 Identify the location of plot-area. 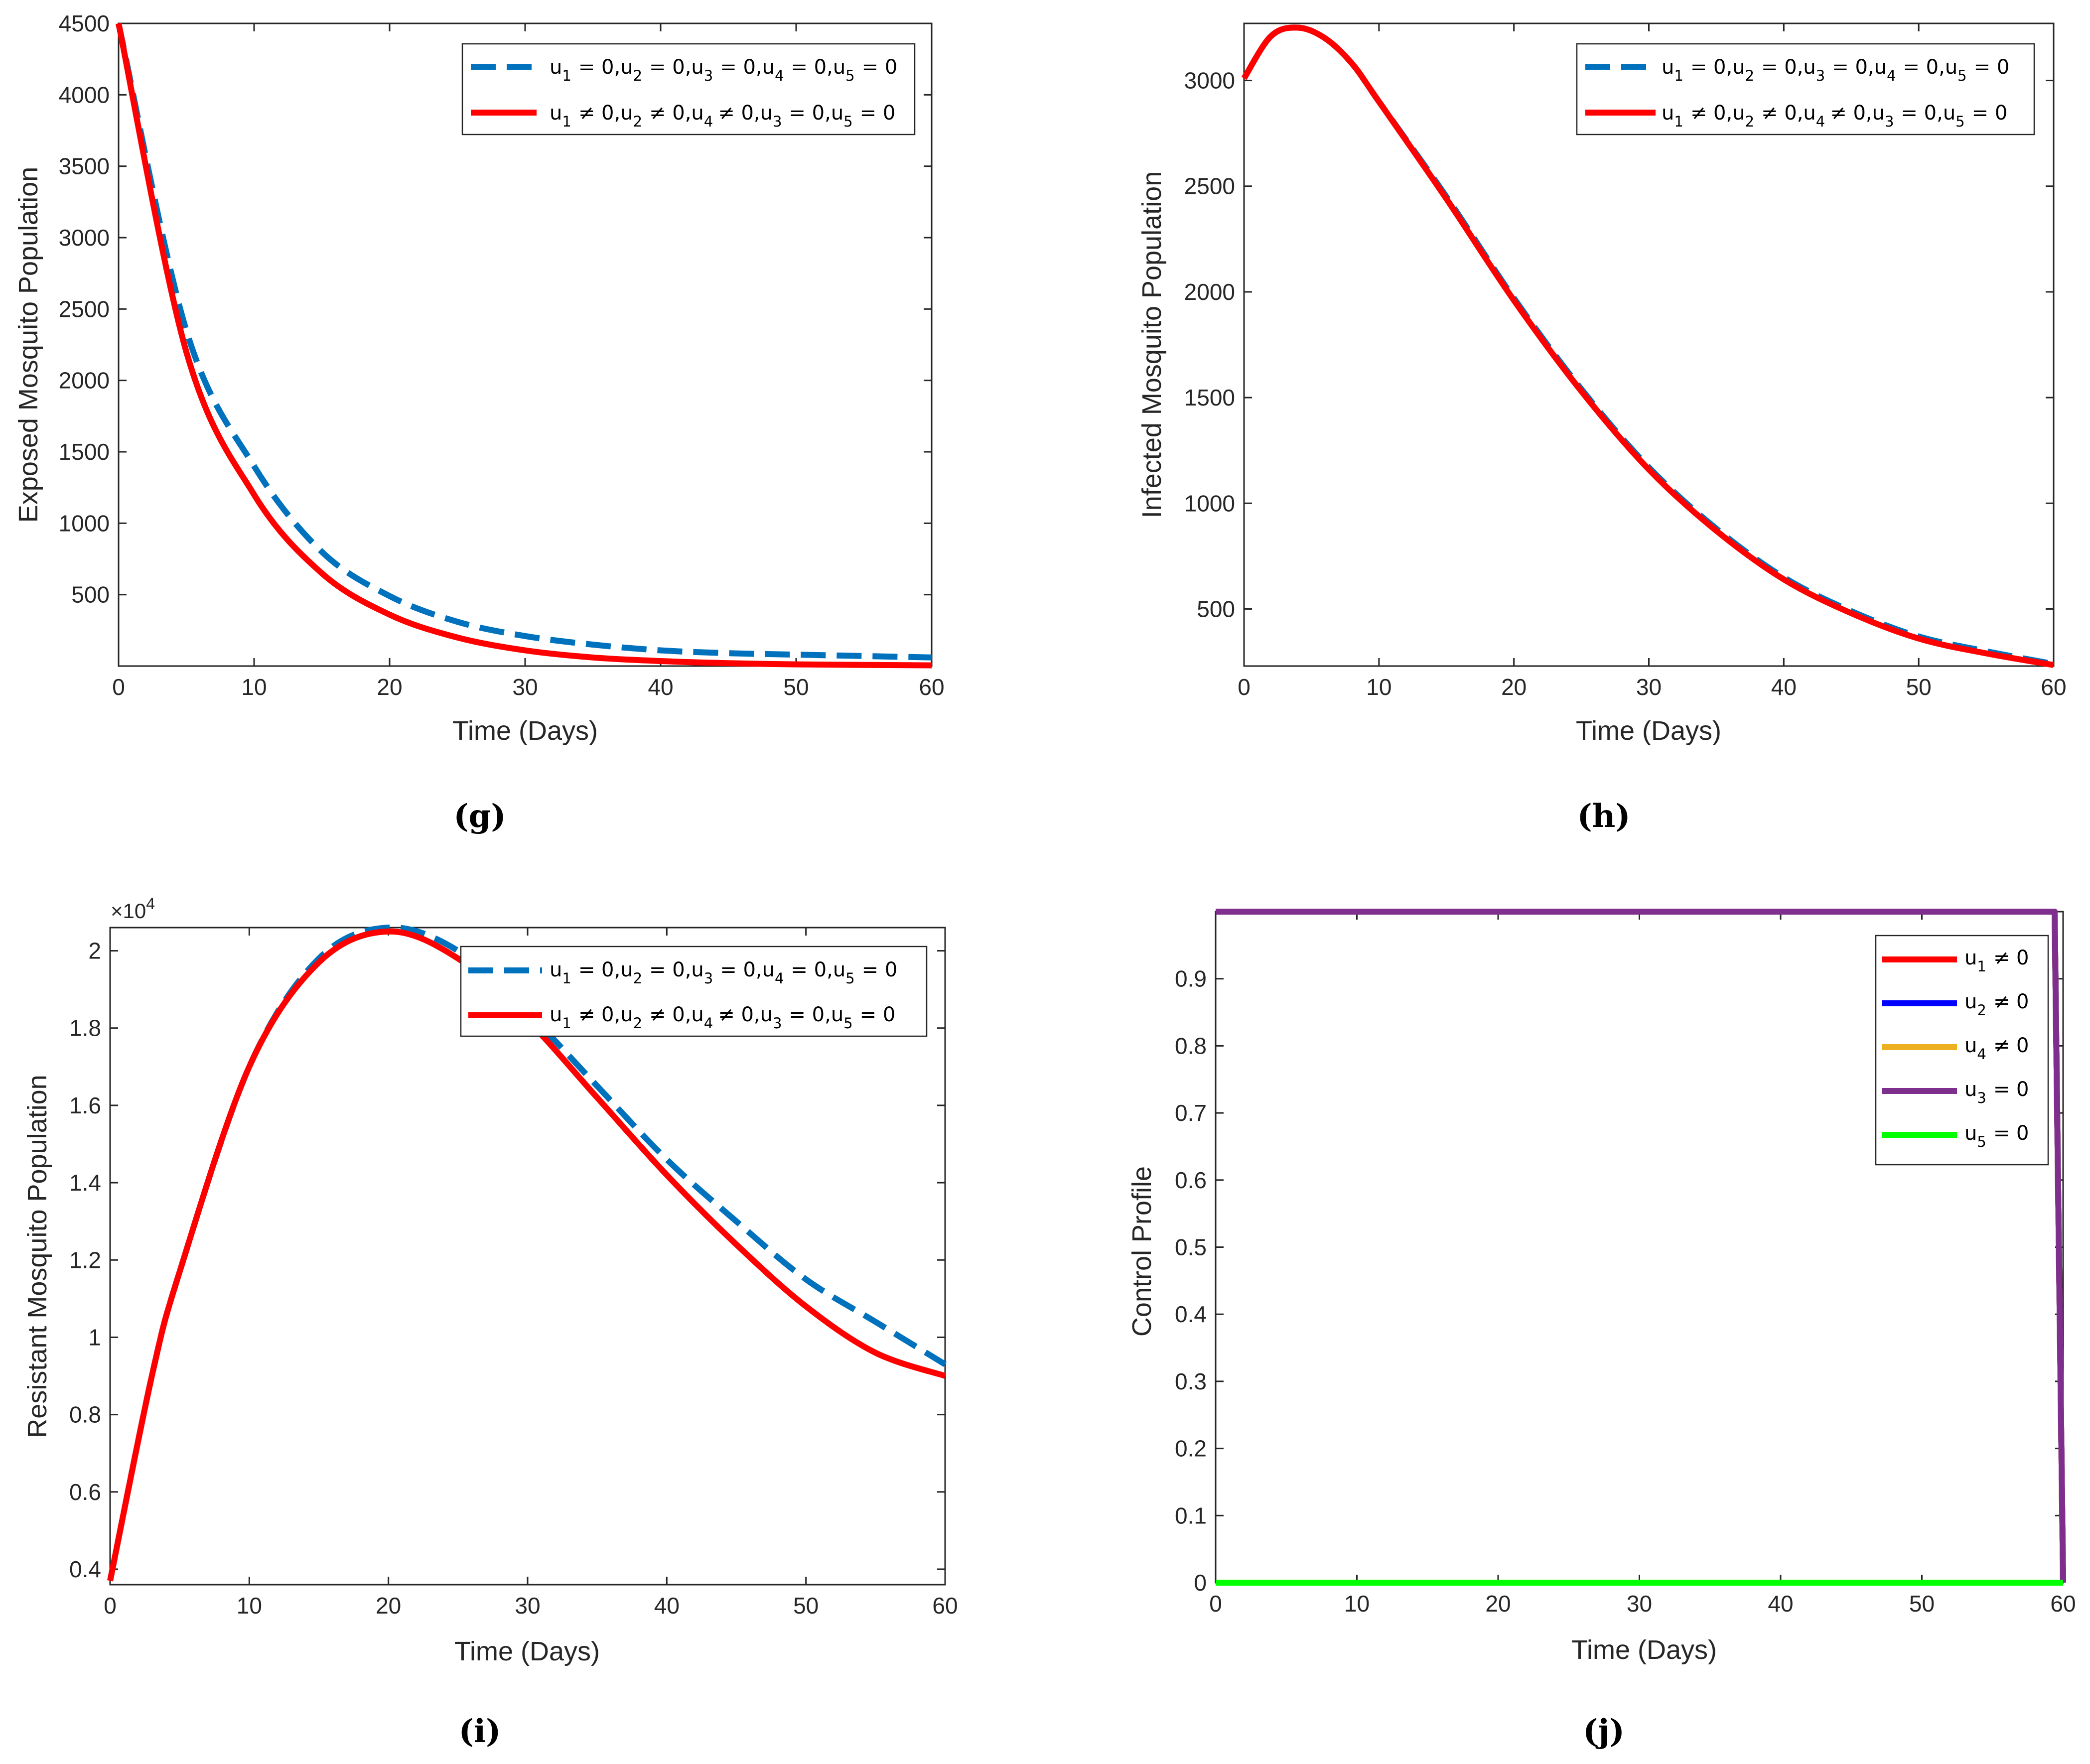
(527, 1257).